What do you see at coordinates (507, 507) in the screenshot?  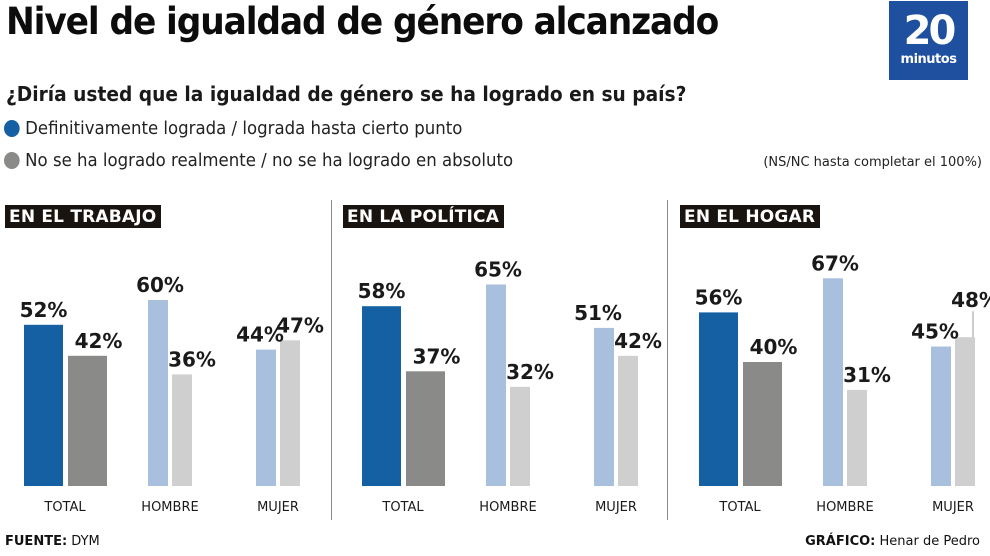 I see `category-label-en-la-politica-hombre: HOMBRE` at bounding box center [507, 507].